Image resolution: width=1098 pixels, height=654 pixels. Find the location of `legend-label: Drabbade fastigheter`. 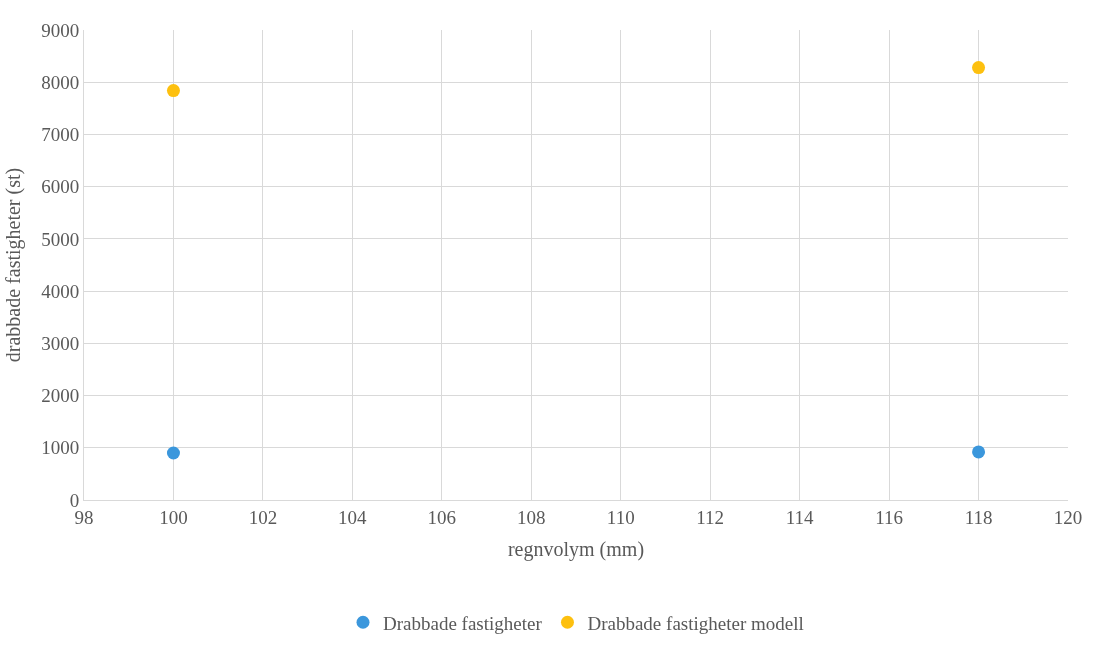

legend-label: Drabbade fastigheter is located at coordinates (463, 623).